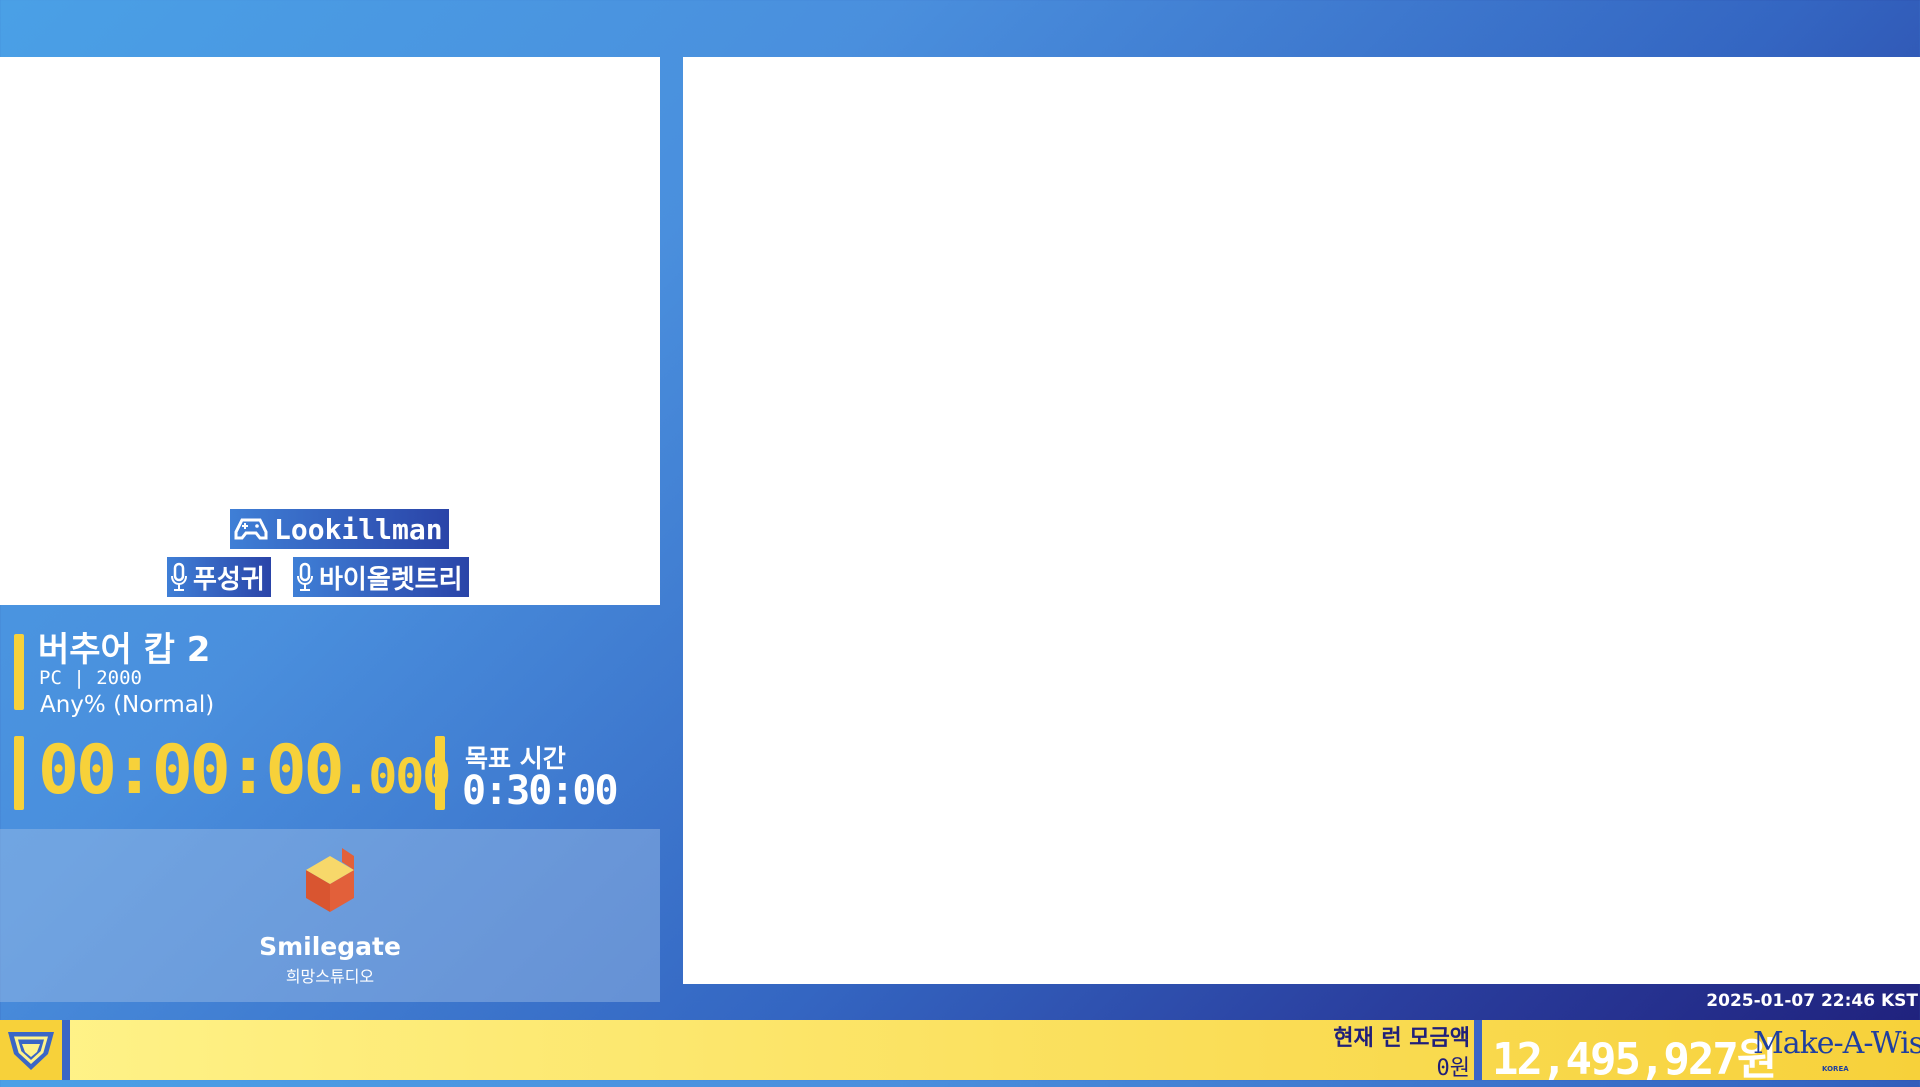 Image resolution: width=1920 pixels, height=1087 pixels. I want to click on donation-bar, so click(960, 1050).